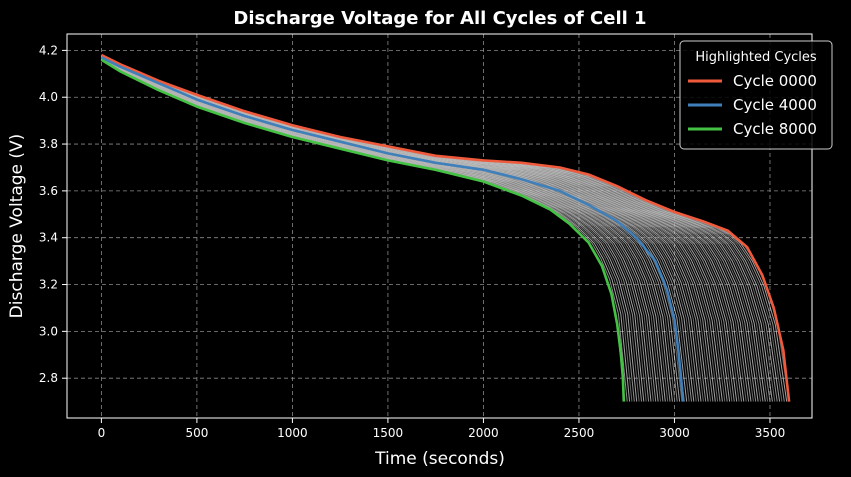  What do you see at coordinates (775, 105) in the screenshot?
I see `legend-label: Cycle 4000` at bounding box center [775, 105].